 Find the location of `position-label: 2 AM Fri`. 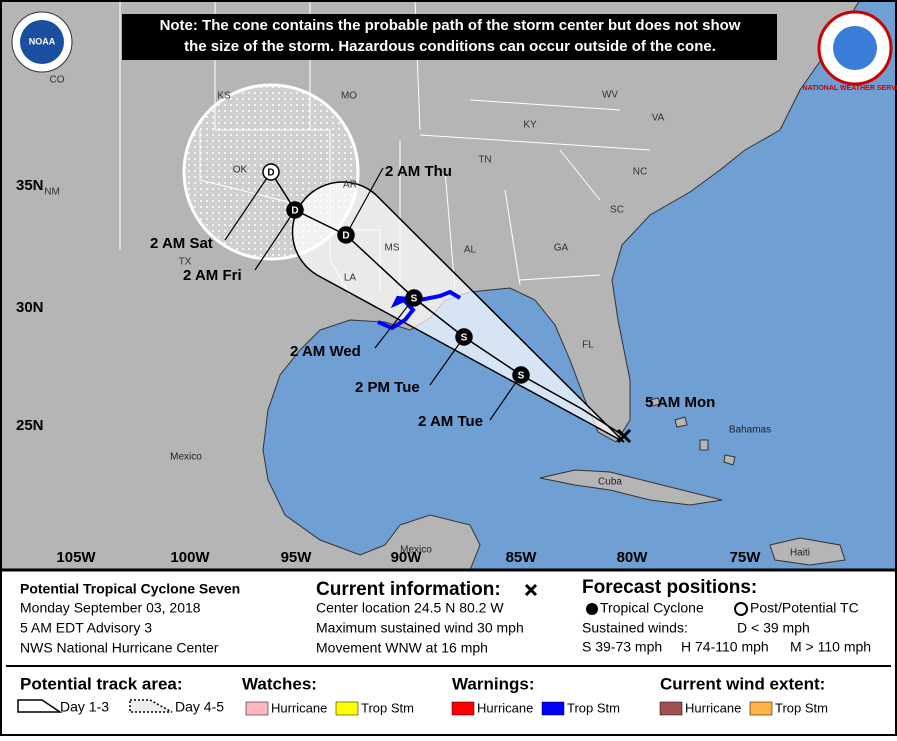

position-label: 2 AM Fri is located at coordinates (212, 275).